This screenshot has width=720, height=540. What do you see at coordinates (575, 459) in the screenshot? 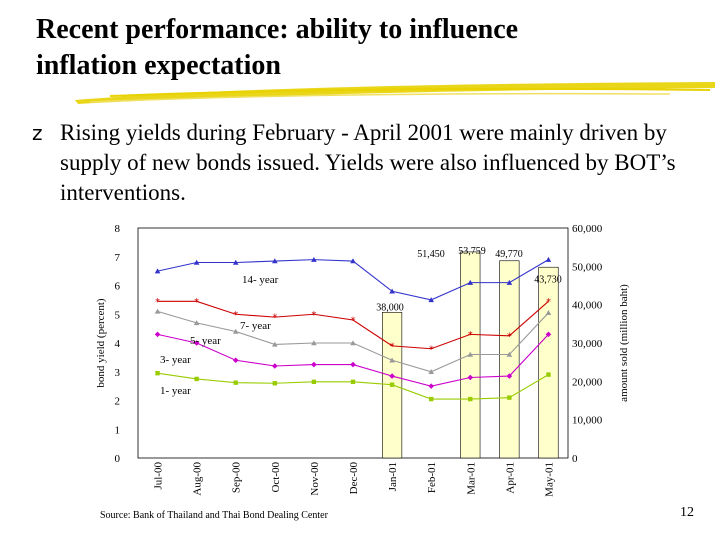
I see `y2-tick-label: 0` at bounding box center [575, 459].